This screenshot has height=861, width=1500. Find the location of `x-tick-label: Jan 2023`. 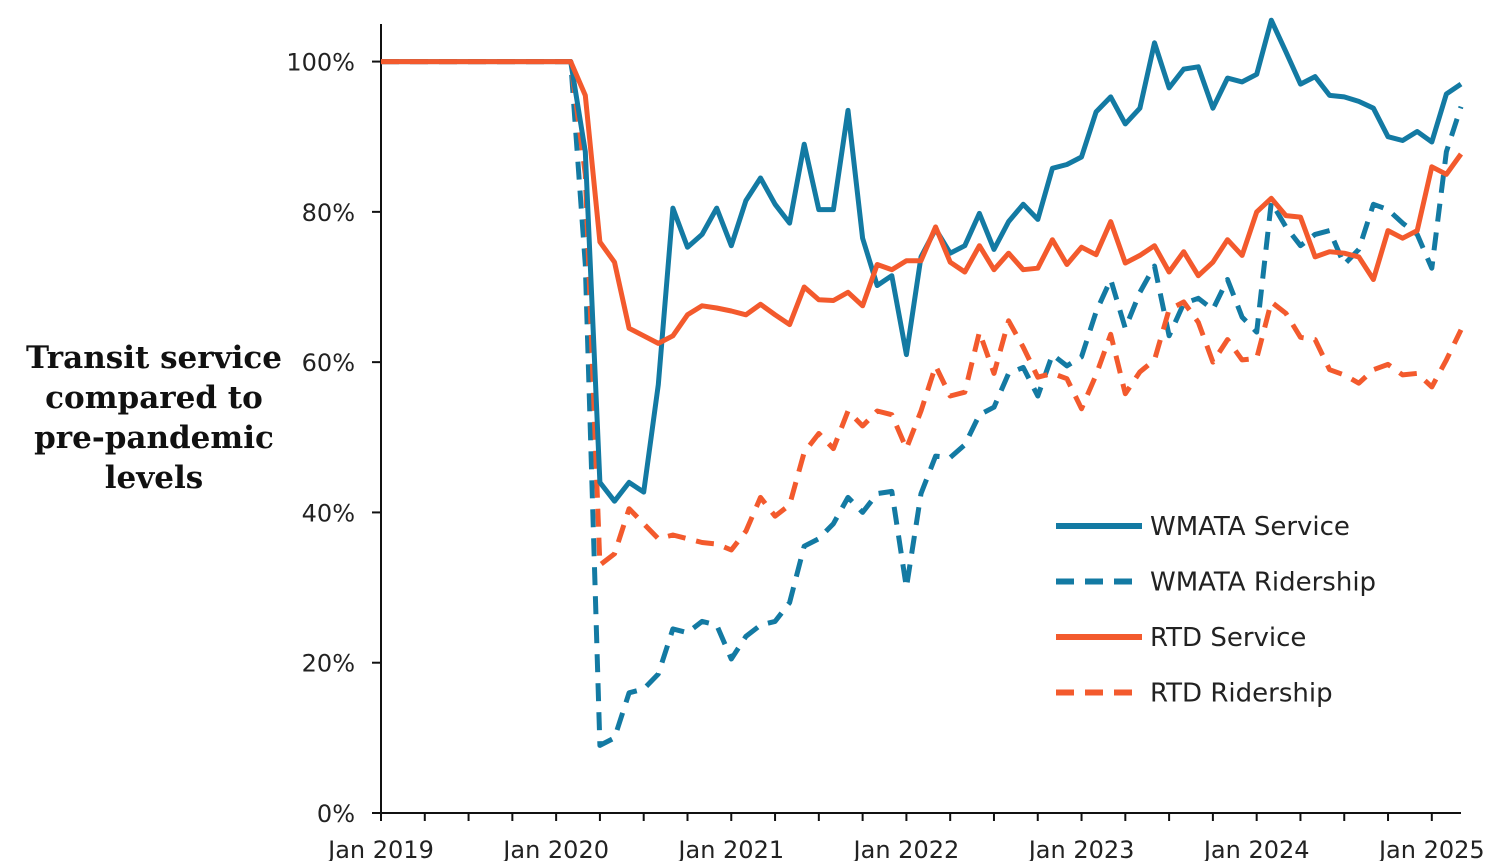

x-tick-label: Jan 2023 is located at coordinates (1081, 848).